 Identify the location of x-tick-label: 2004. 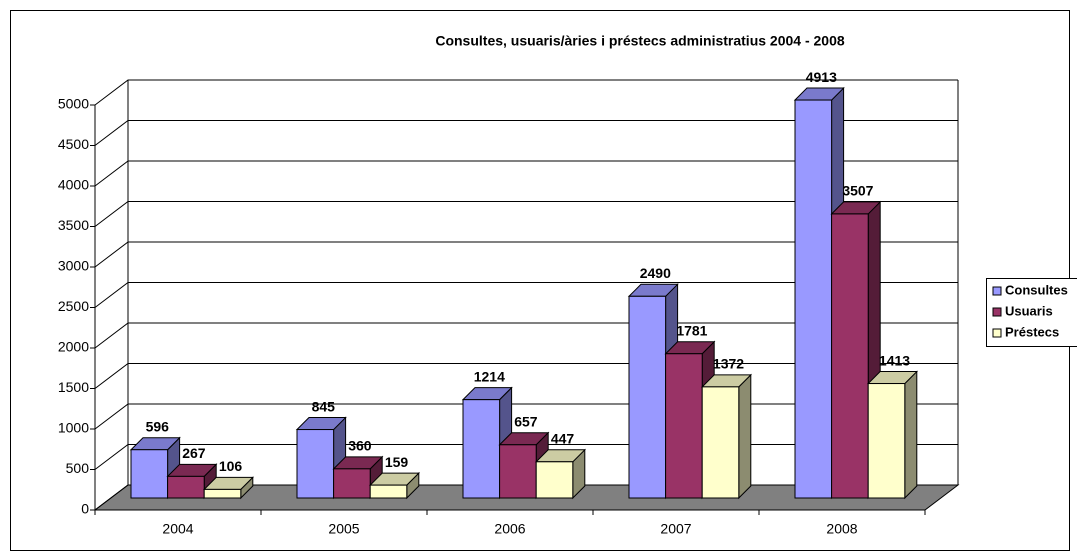
(177, 529).